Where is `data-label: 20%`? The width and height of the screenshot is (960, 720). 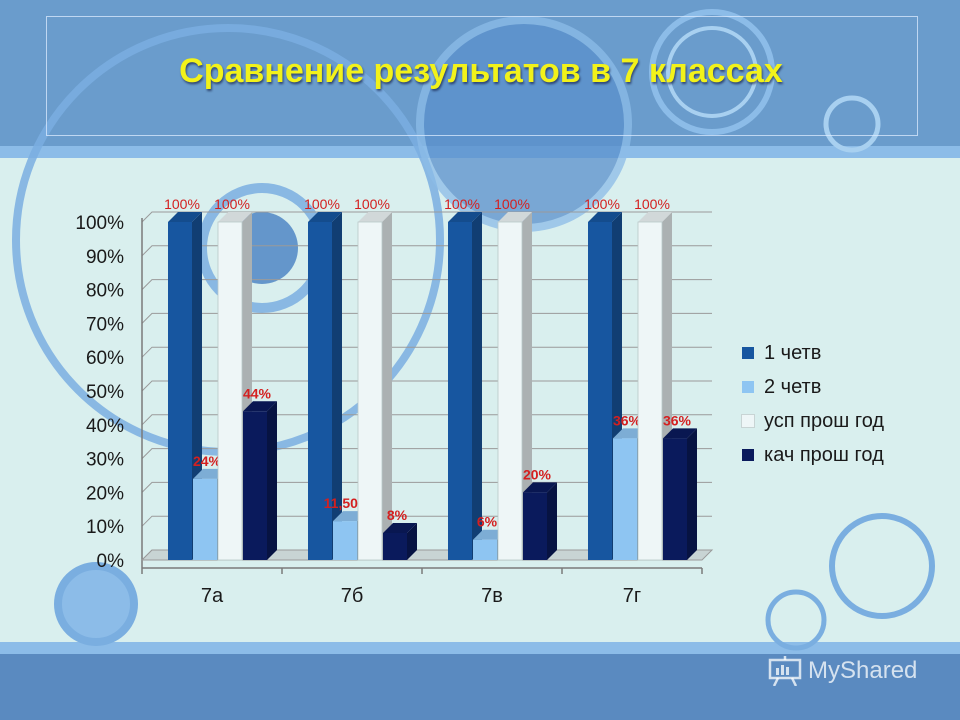
data-label: 20% is located at coordinates (537, 474).